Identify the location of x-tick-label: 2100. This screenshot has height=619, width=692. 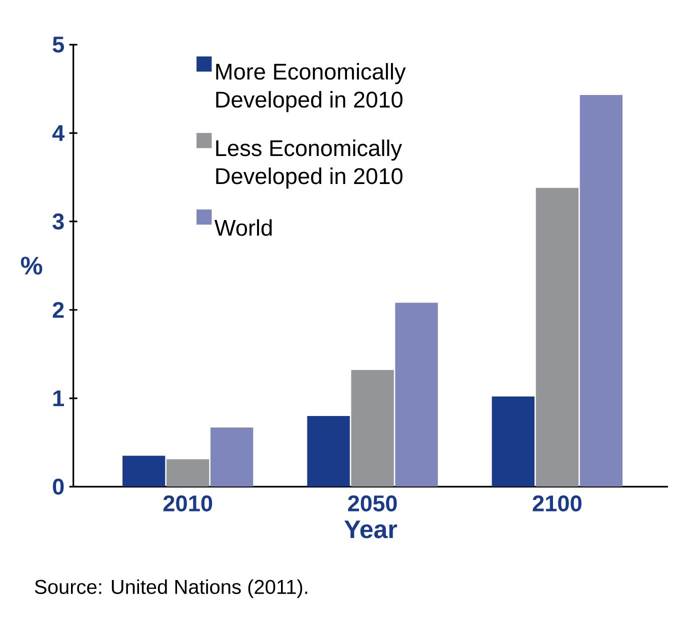
(557, 504).